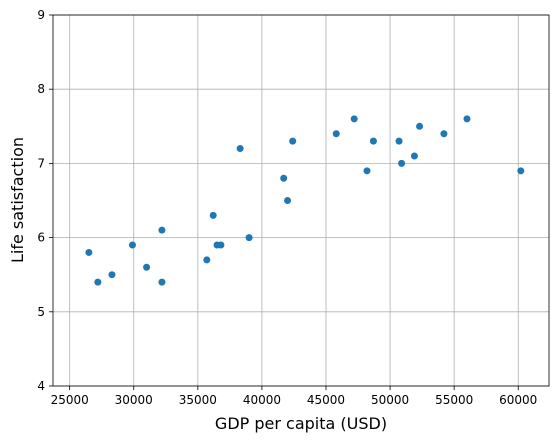  What do you see at coordinates (70, 400) in the screenshot?
I see `x-tick-label: 25000` at bounding box center [70, 400].